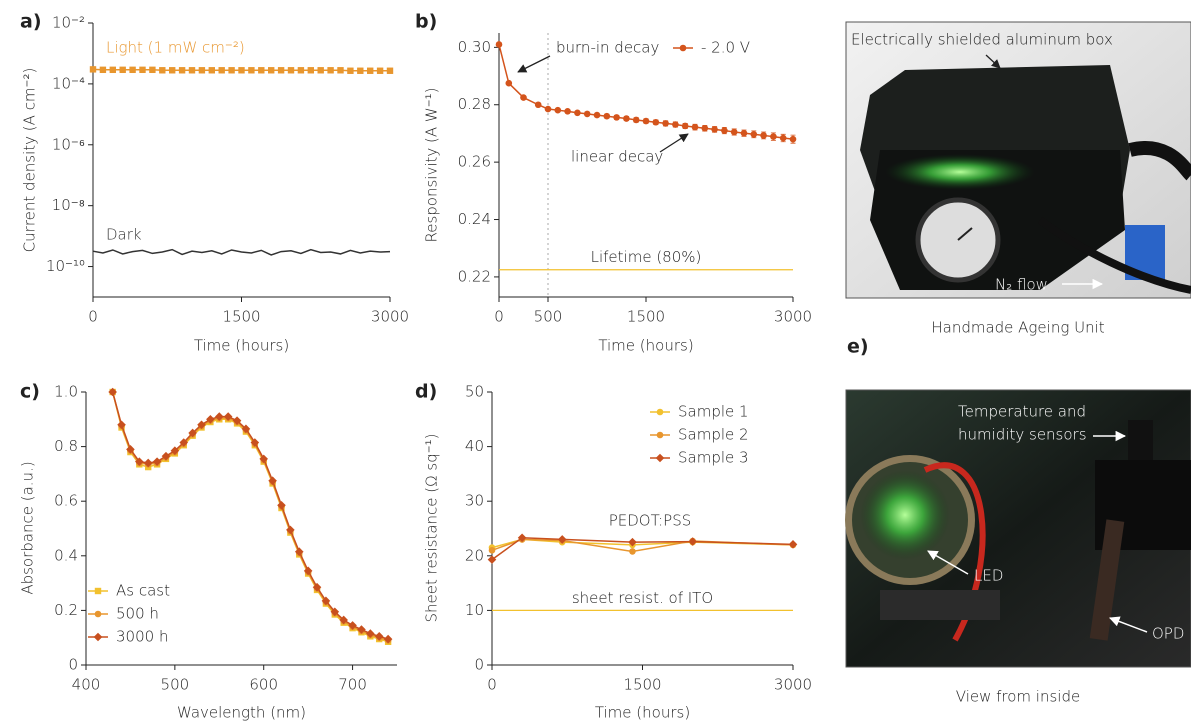 The width and height of the screenshot is (1191, 723). I want to click on legend-label: - 2.0 V, so click(725, 48).